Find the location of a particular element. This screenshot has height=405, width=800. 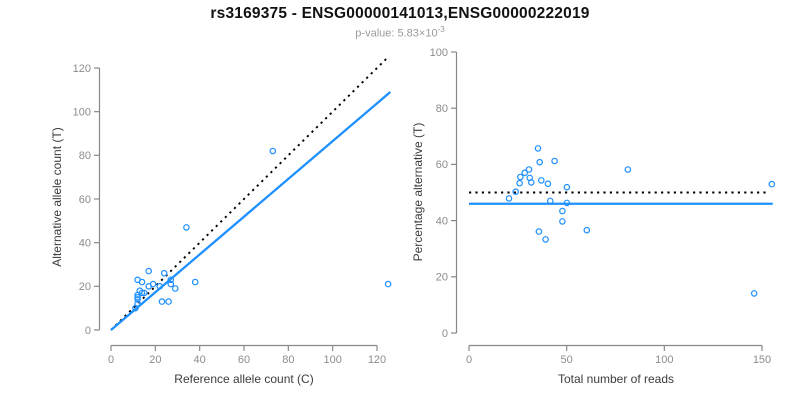

right-x-tick-label: 0 is located at coordinates (469, 360).